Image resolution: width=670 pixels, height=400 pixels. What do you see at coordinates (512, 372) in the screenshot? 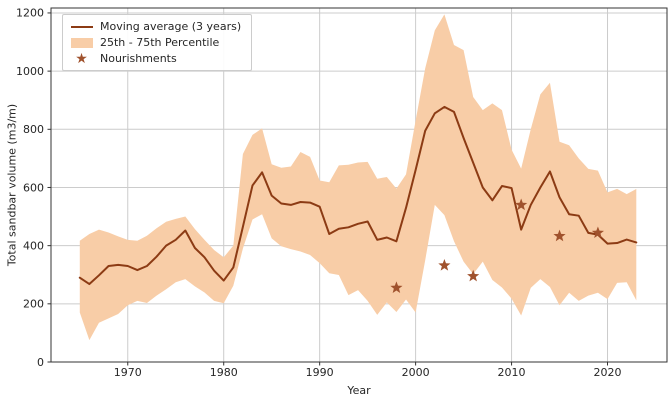
I see `x-tick-label: 2010` at bounding box center [512, 372].